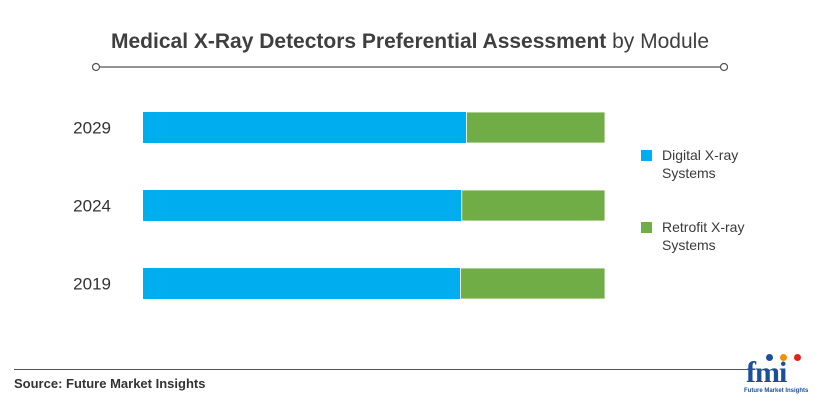 This screenshot has height=401, width=820. Describe the element at coordinates (380, 369) in the screenshot. I see `footer-divider` at that location.